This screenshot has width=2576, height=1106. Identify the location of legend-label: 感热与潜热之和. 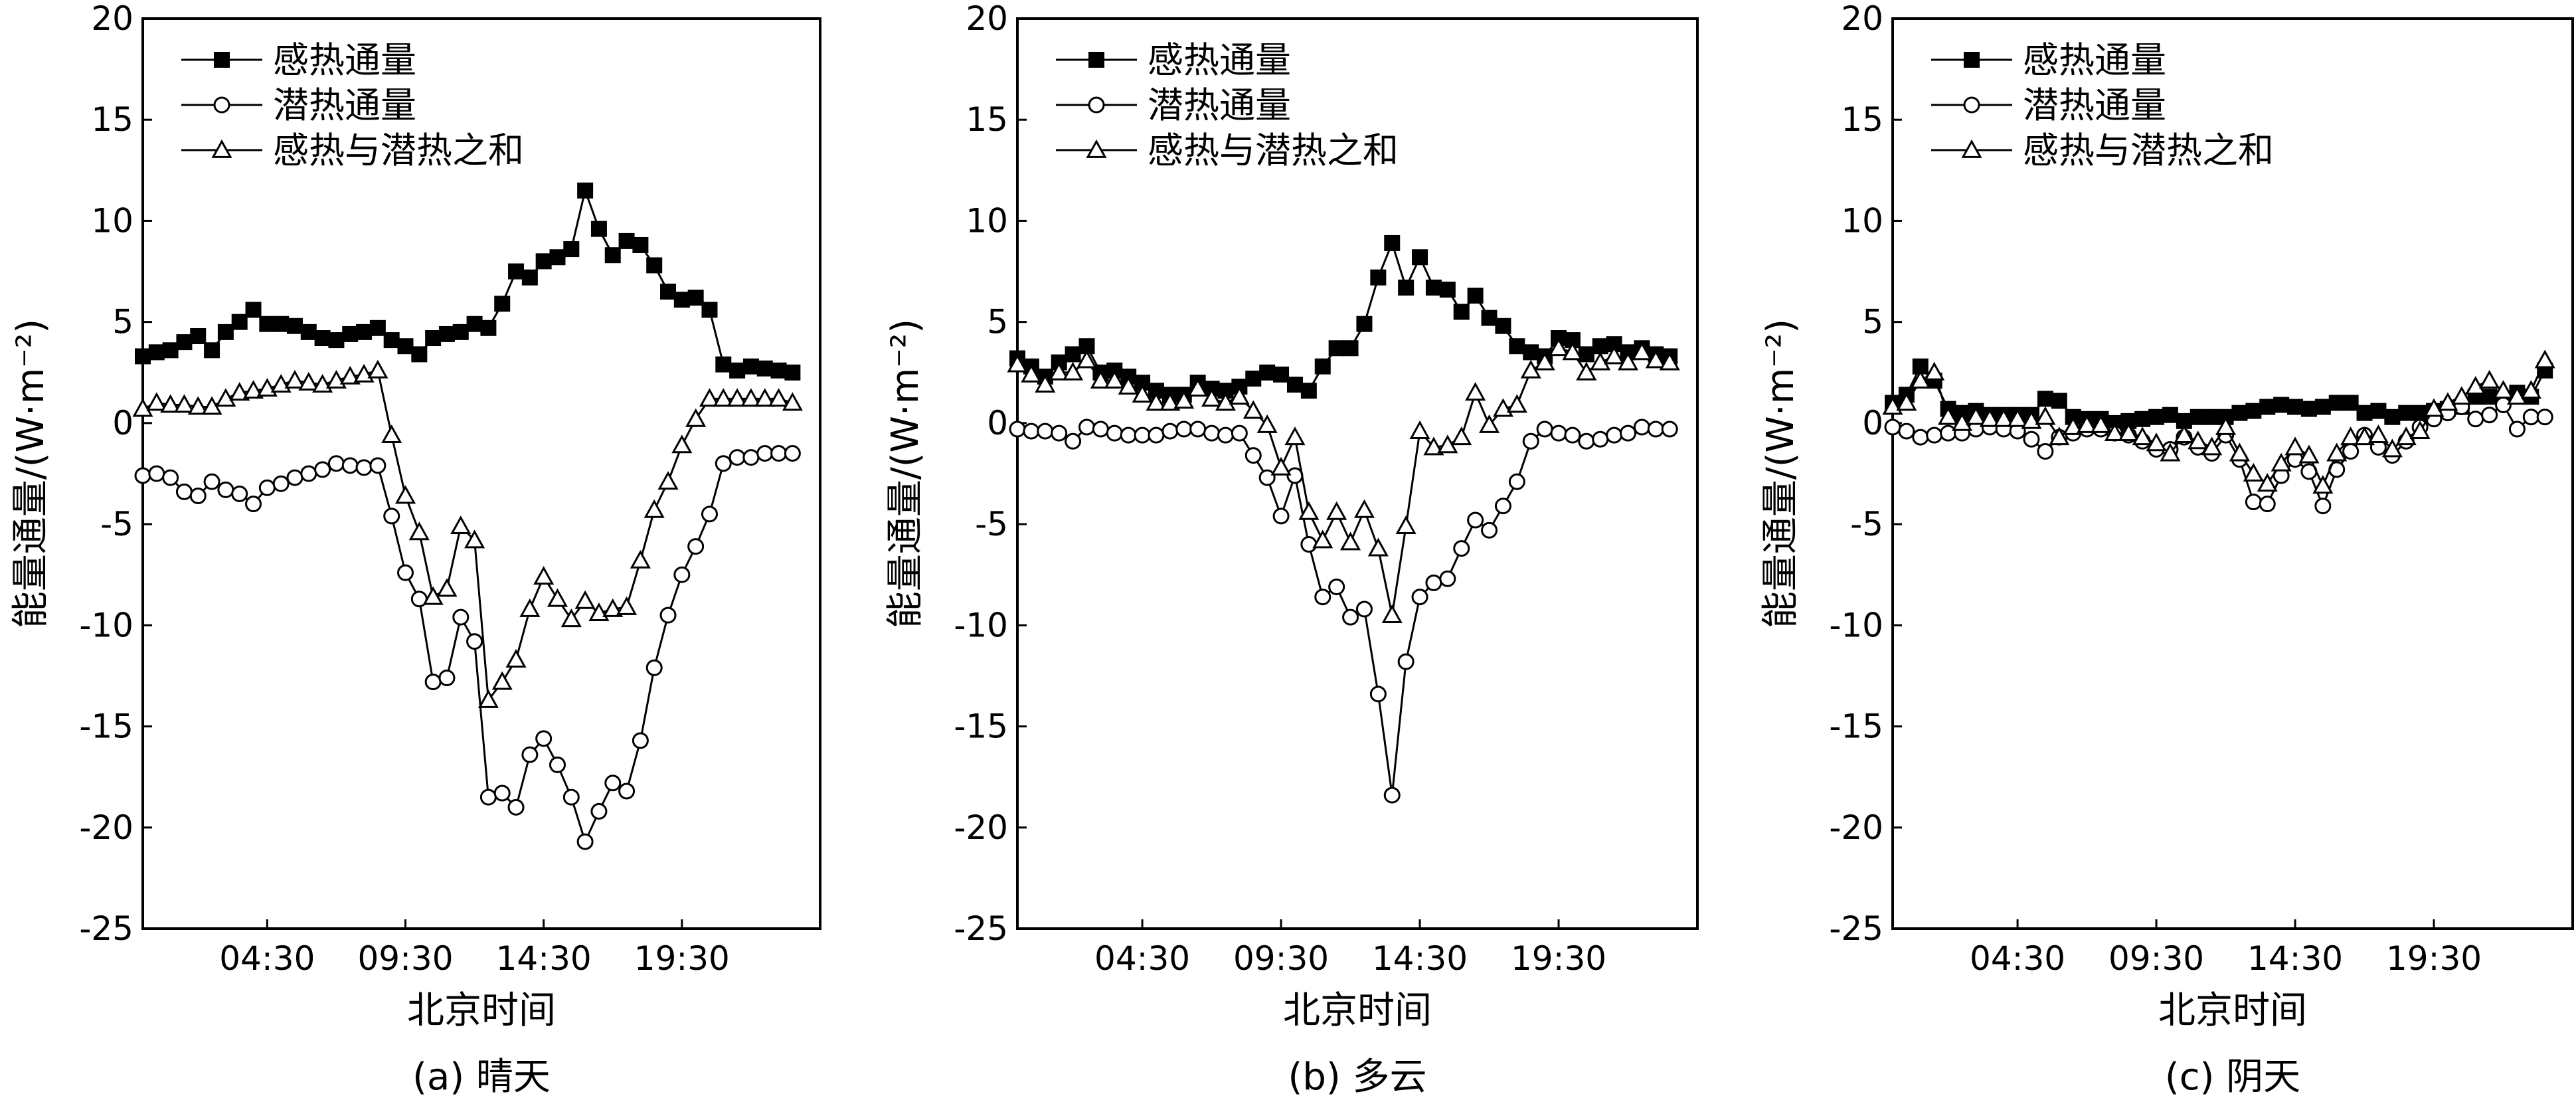
(1273, 150).